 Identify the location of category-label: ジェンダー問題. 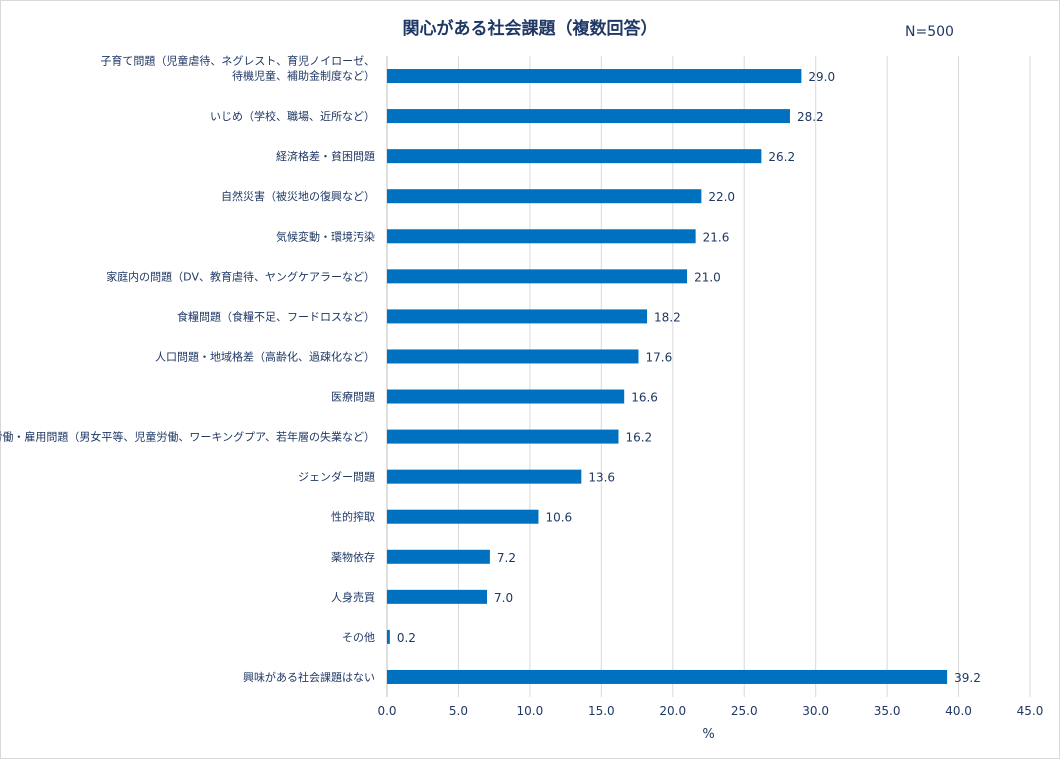
(336, 477).